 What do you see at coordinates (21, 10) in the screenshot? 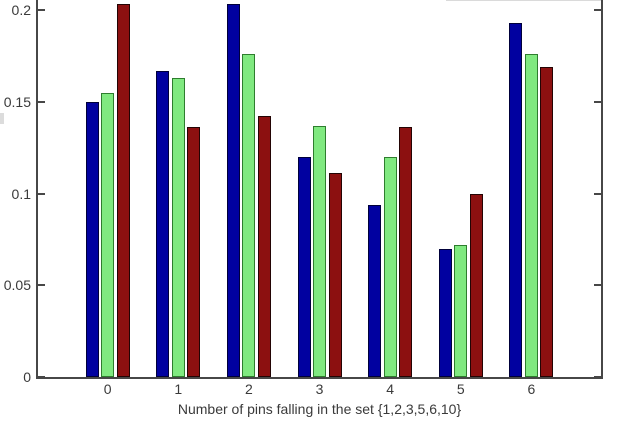
I see `y-tick-label: 0.2` at bounding box center [21, 10].